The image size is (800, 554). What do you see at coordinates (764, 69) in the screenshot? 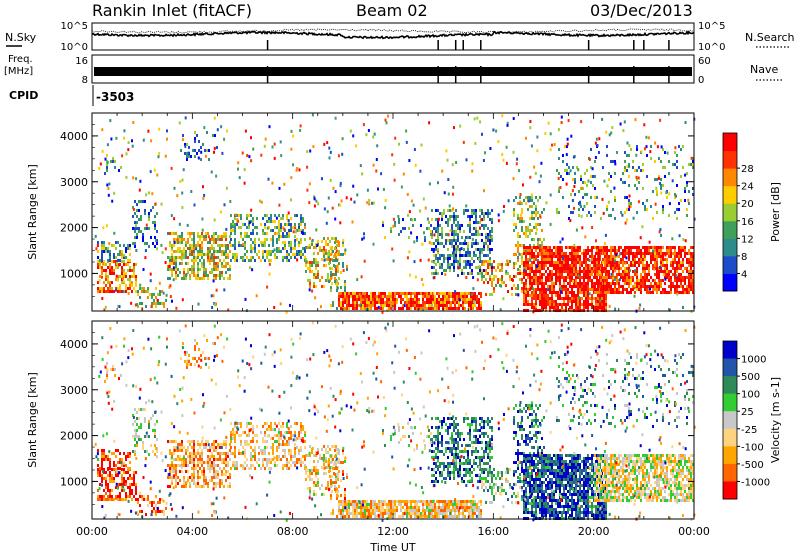
I see `nave-label: Nave` at bounding box center [764, 69].